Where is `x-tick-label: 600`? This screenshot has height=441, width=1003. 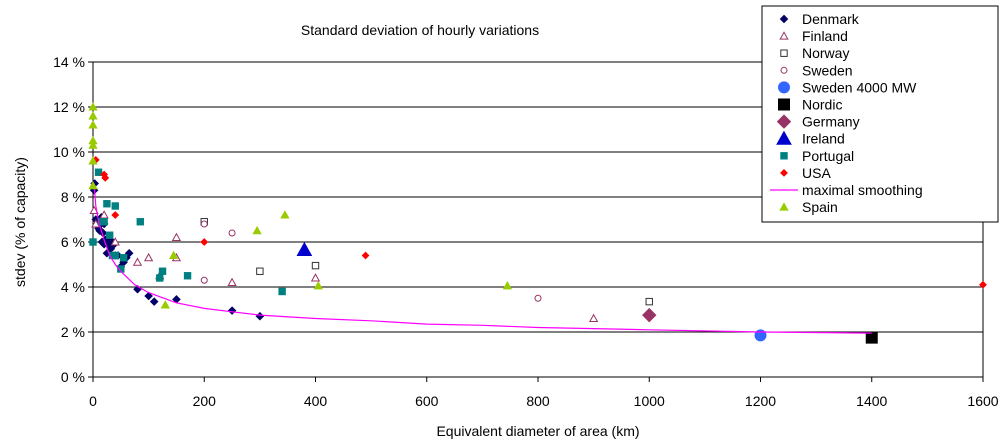
x-tick-label: 600 is located at coordinates (427, 401).